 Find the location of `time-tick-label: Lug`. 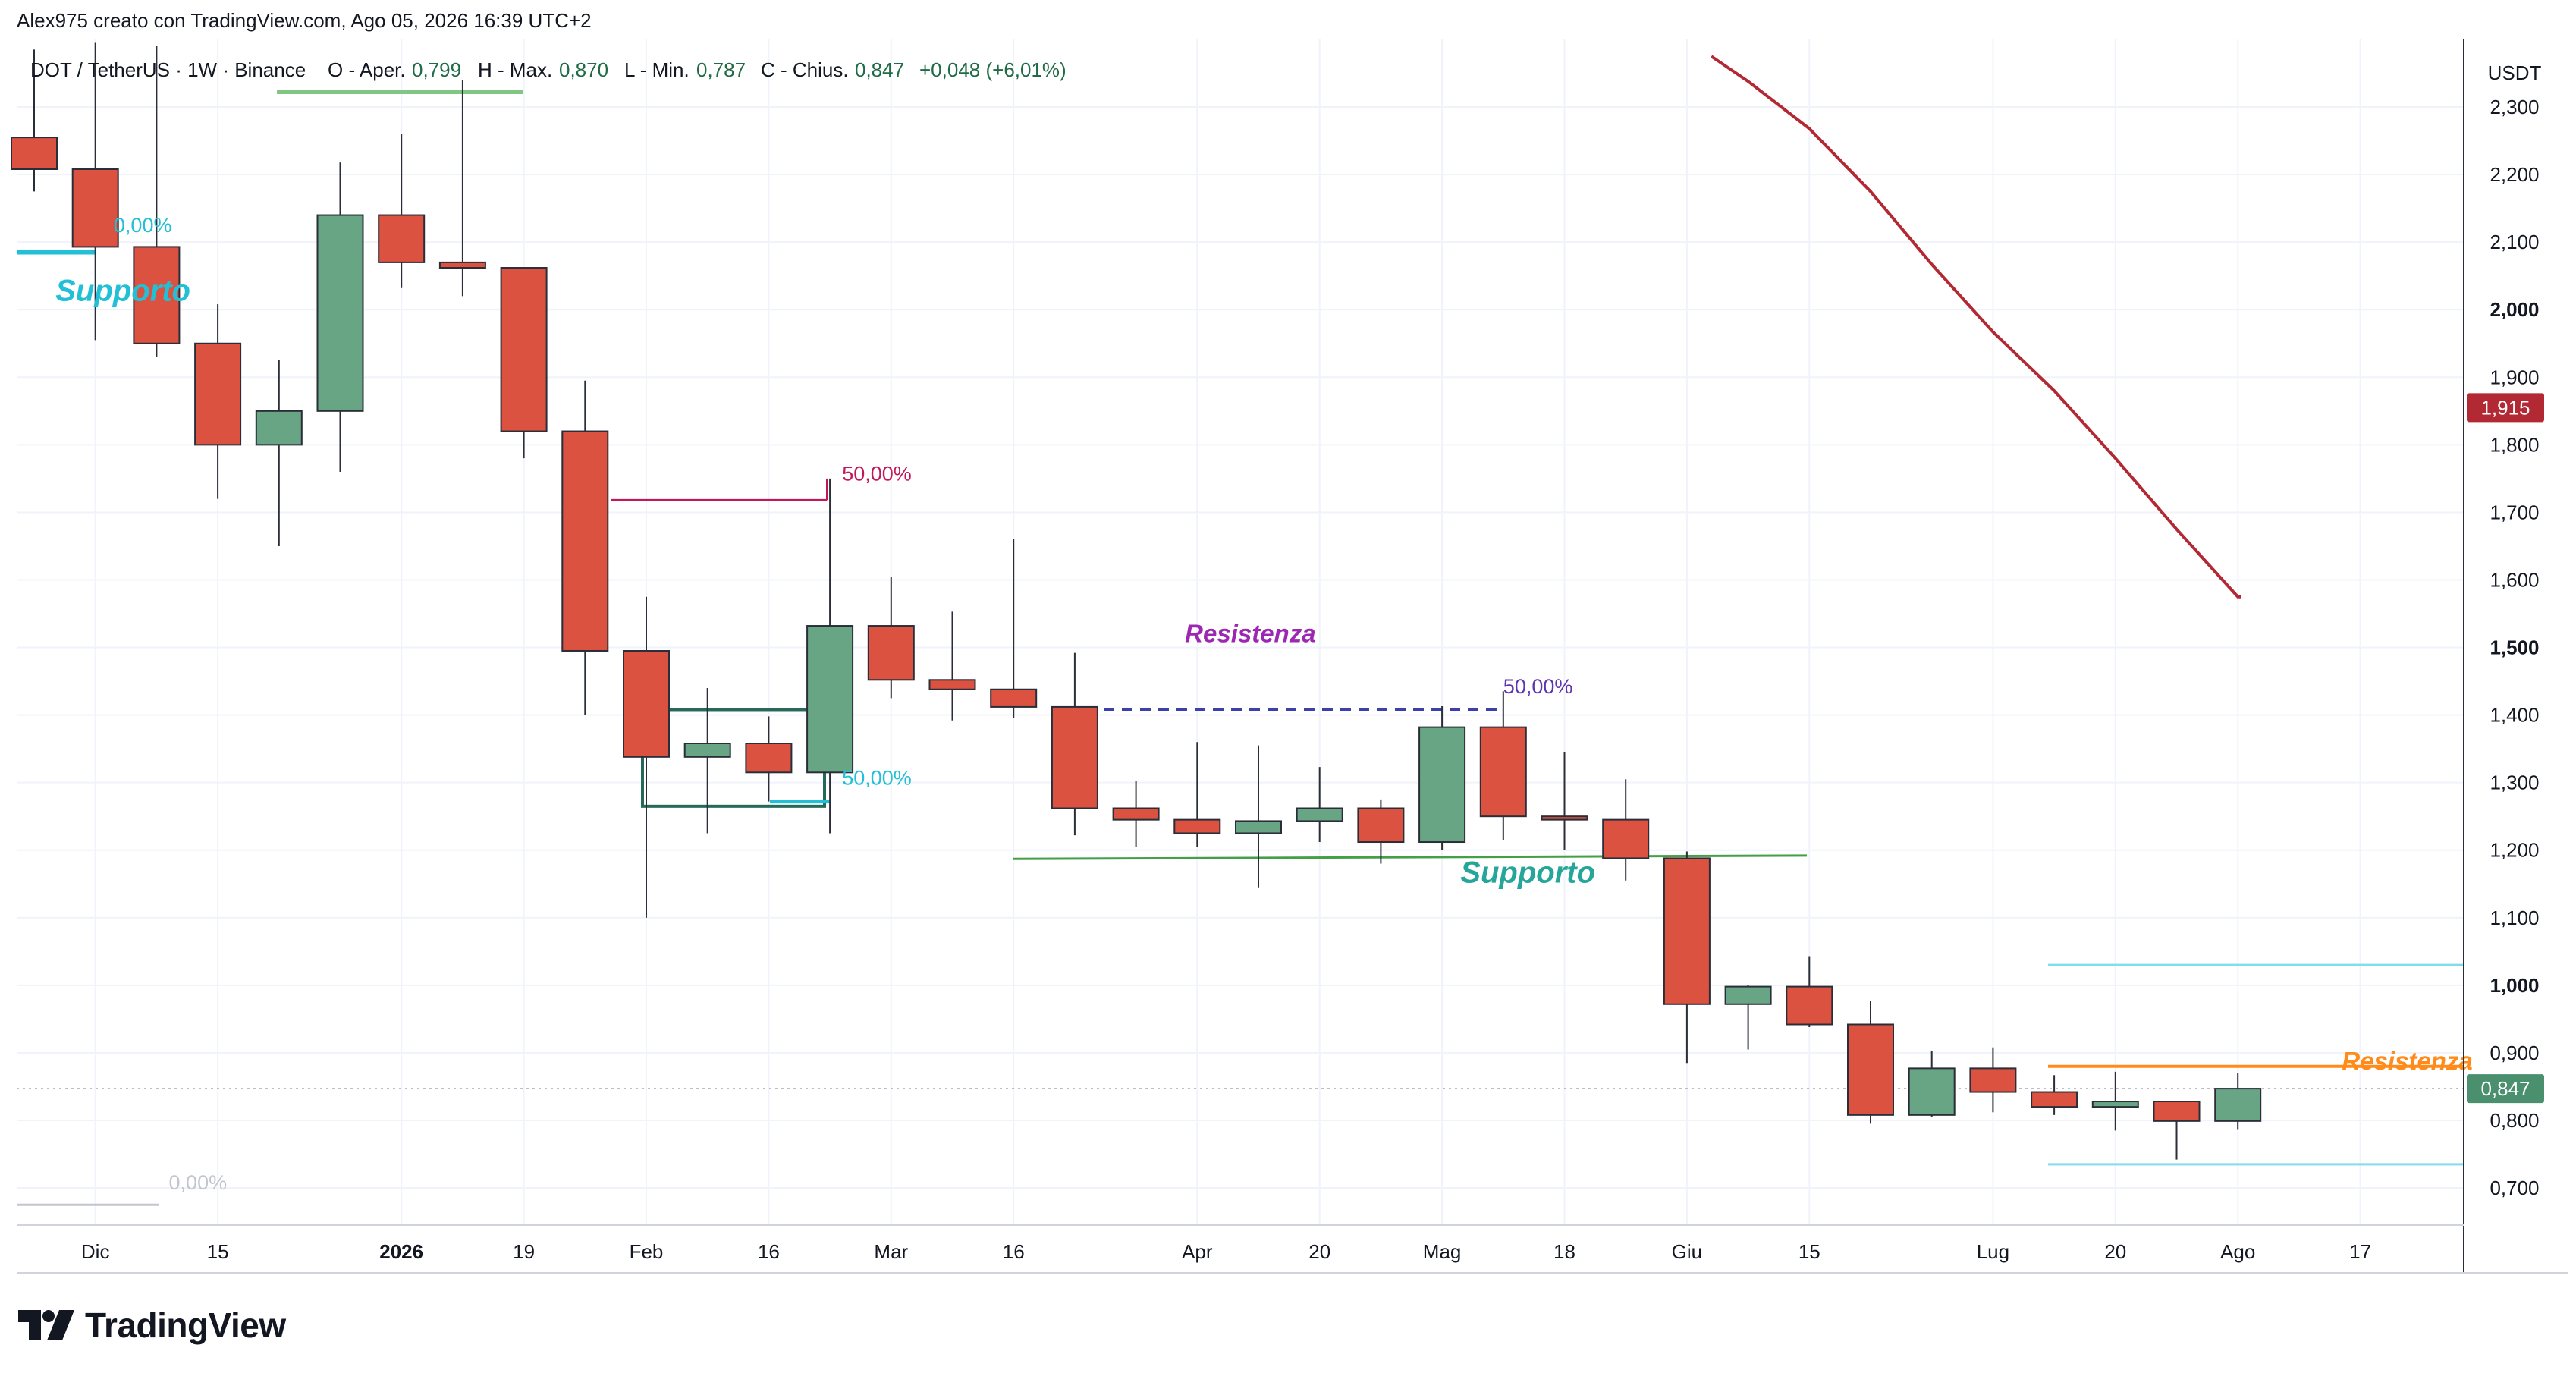

time-tick-label: Lug is located at coordinates (1993, 1251).